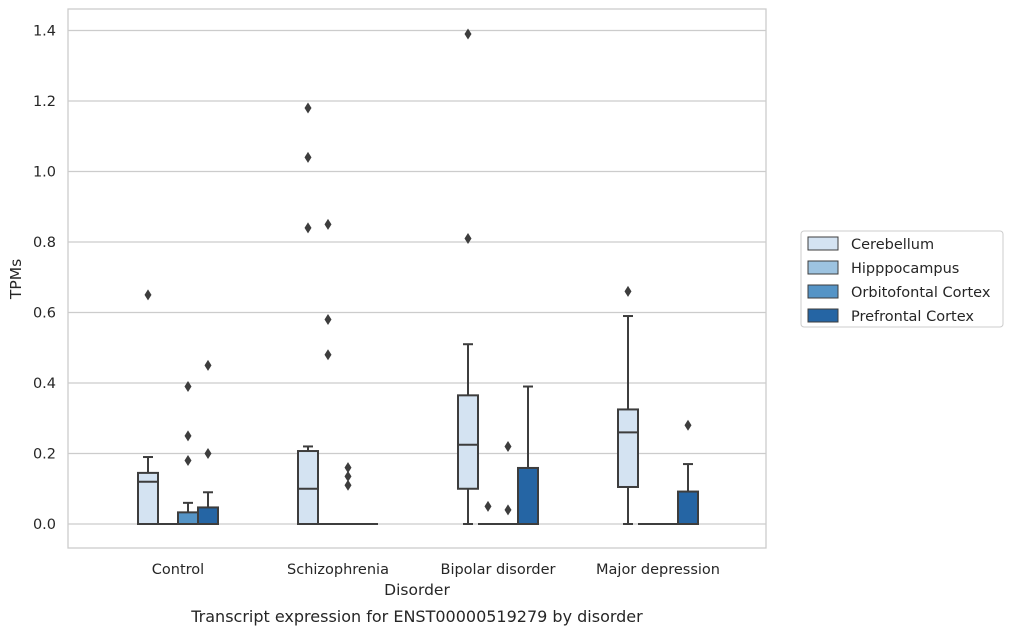 The height and width of the screenshot is (634, 1014). I want to click on legend-frame, so click(902, 279).